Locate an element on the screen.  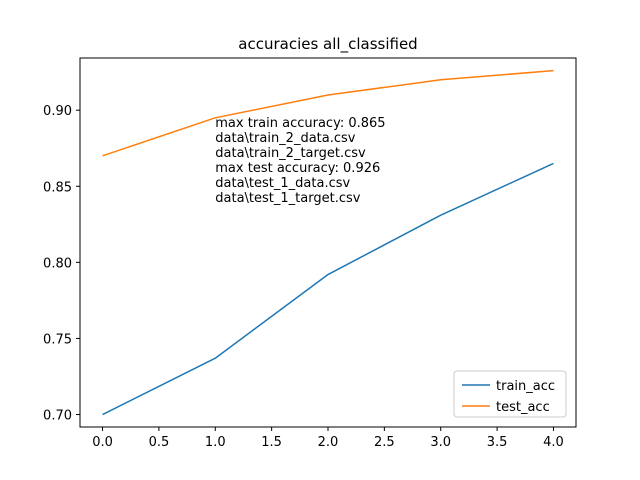
y-tick-label: 0.85 is located at coordinates (57, 187).